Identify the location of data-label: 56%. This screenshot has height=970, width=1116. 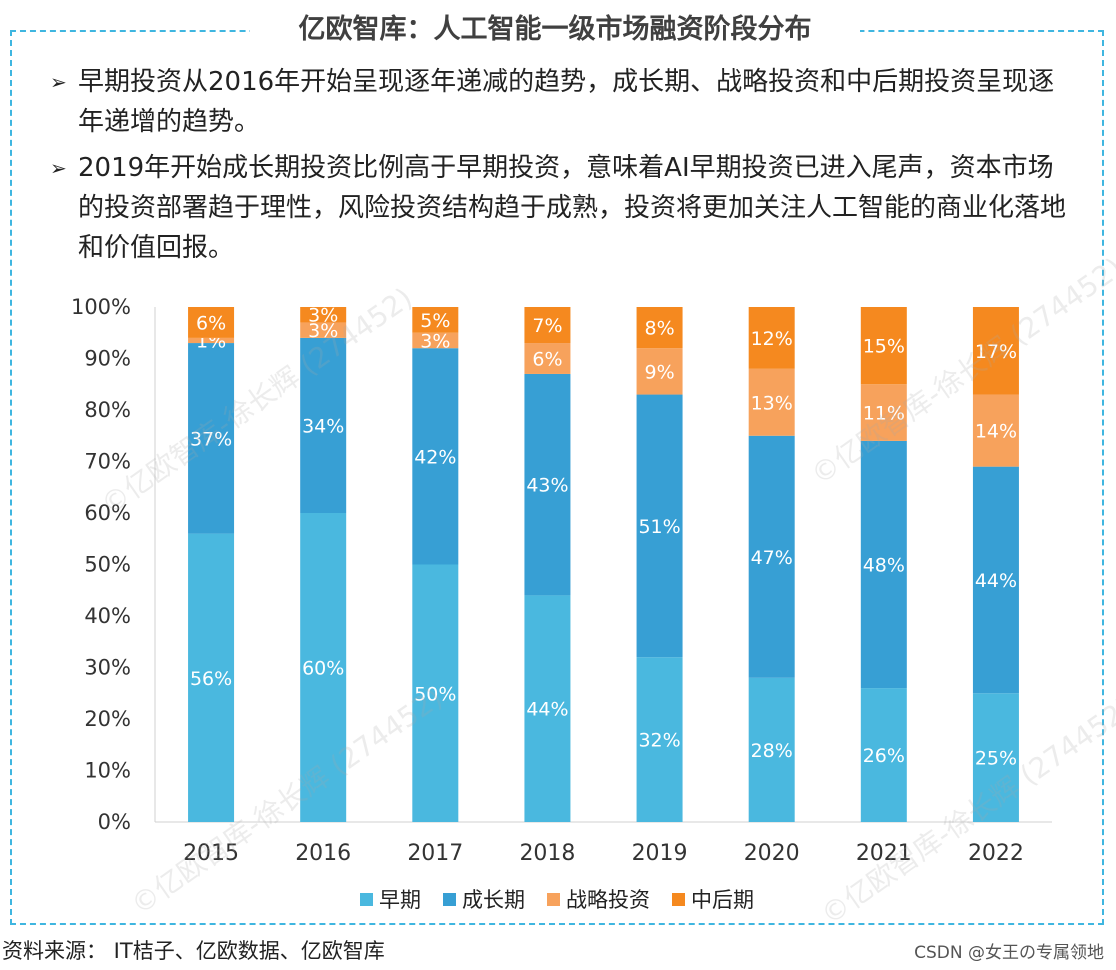
(211, 679).